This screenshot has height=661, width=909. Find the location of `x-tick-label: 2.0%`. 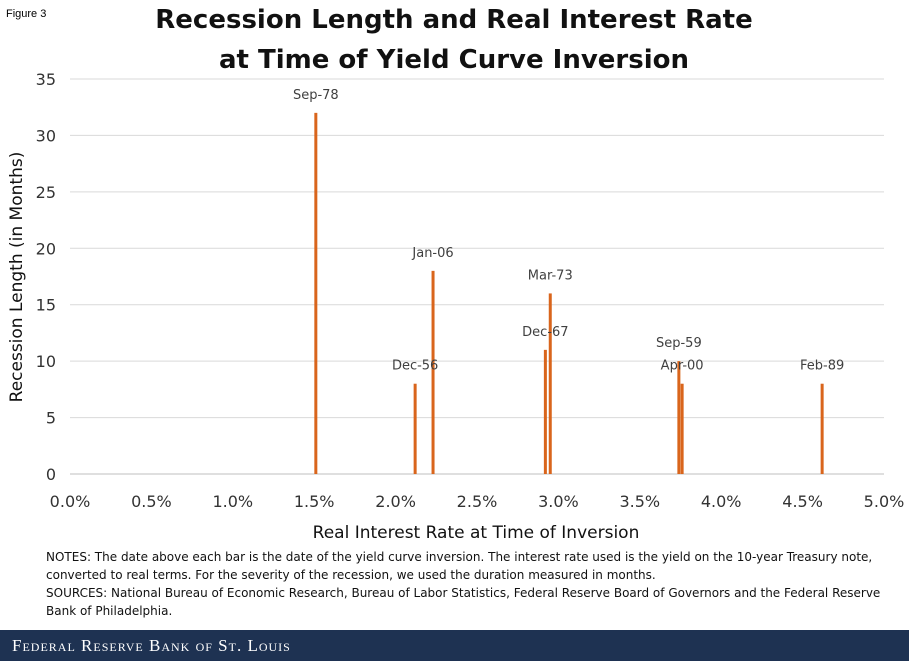

x-tick-label: 2.0% is located at coordinates (395, 501).